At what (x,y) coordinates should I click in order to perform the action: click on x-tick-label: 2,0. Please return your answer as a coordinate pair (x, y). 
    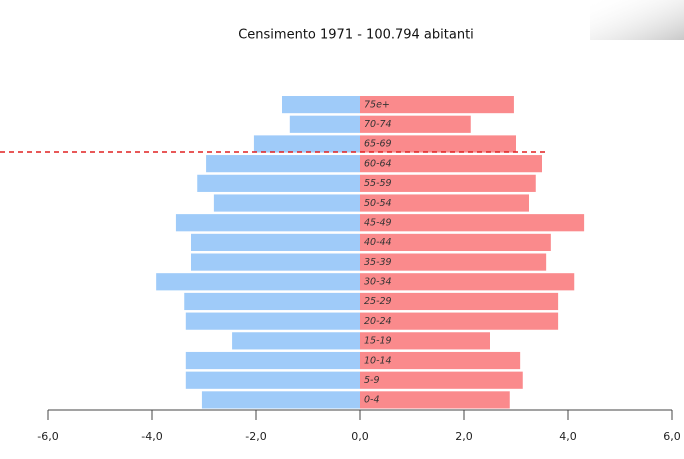
    Looking at the image, I should click on (464, 436).